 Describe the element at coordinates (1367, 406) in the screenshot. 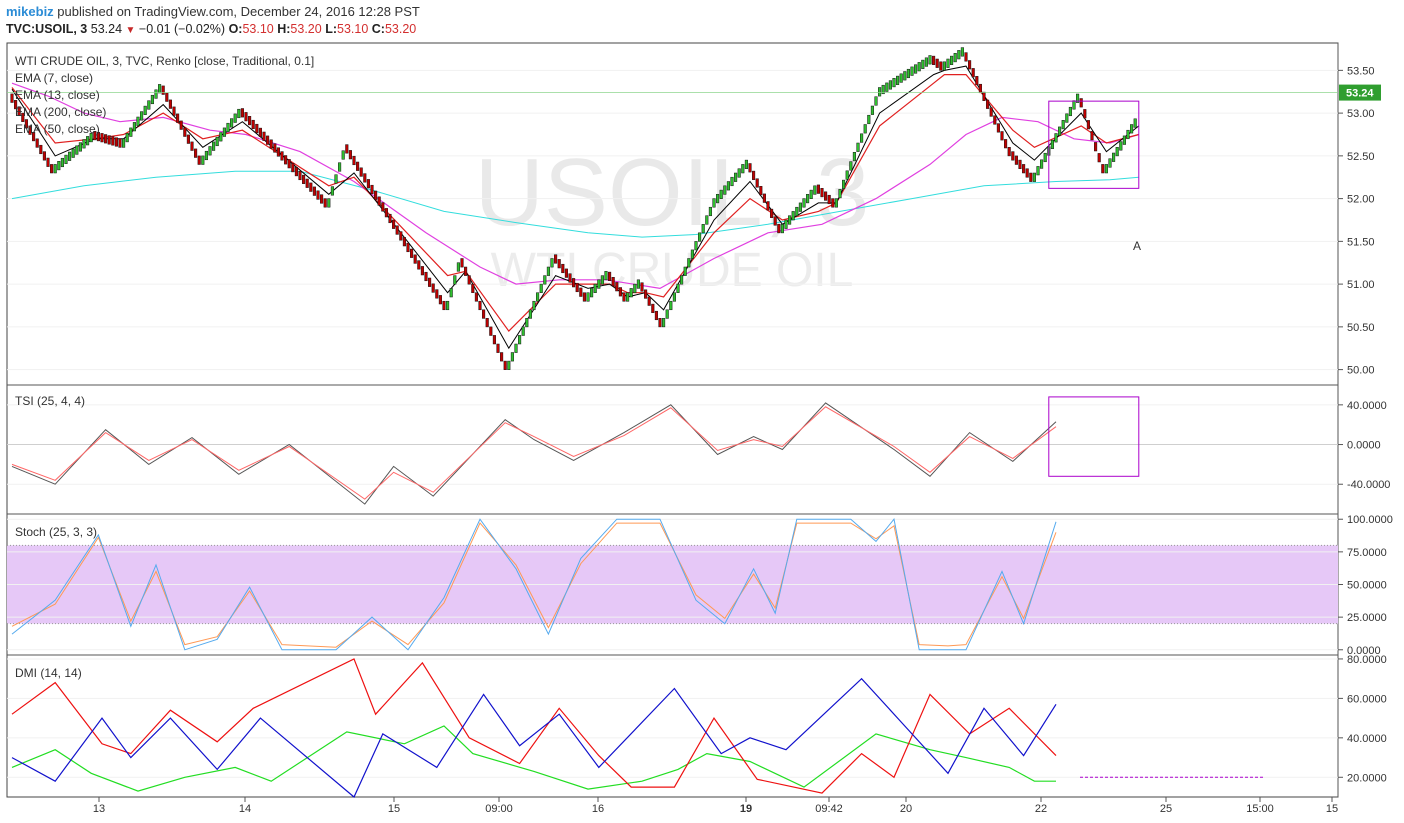

I see `tsi-axis-tick-label: 40.0000` at that location.